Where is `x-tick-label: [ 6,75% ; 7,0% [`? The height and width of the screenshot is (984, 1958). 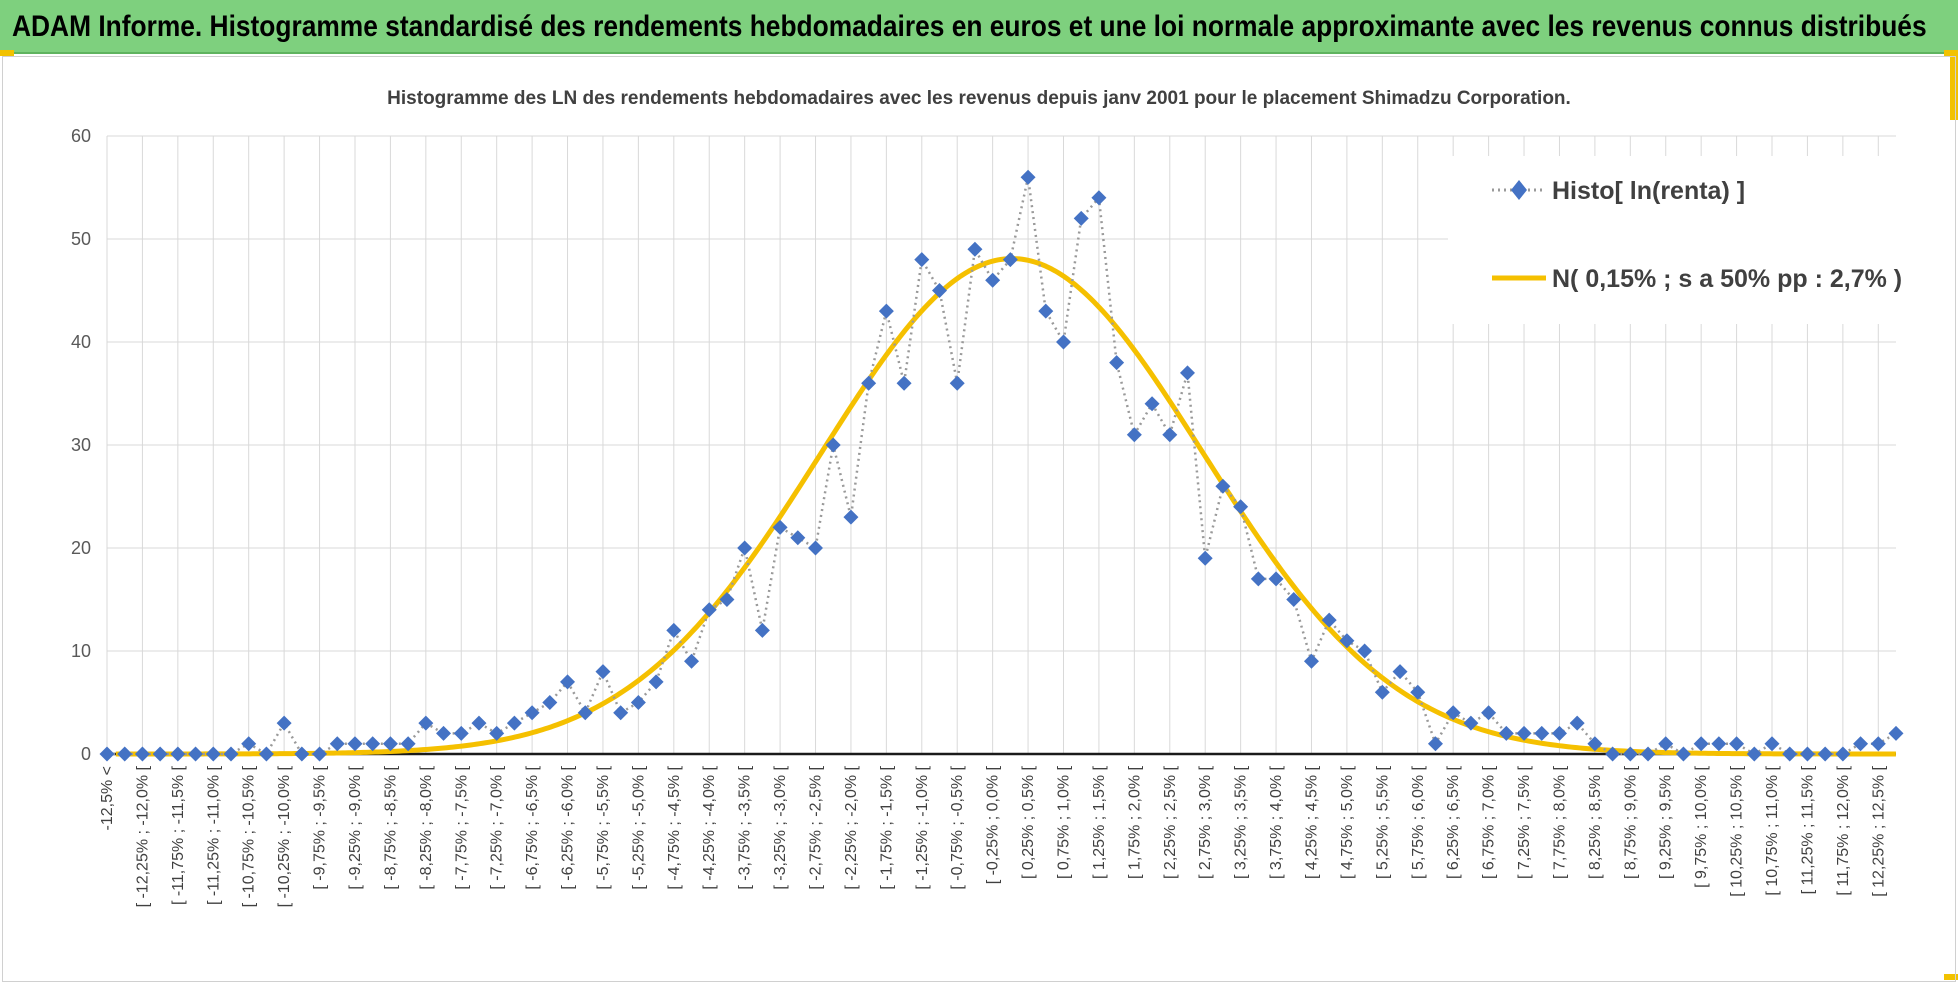
x-tick-label: [ 6,75% ; 7,0% [ is located at coordinates (1489, 822).